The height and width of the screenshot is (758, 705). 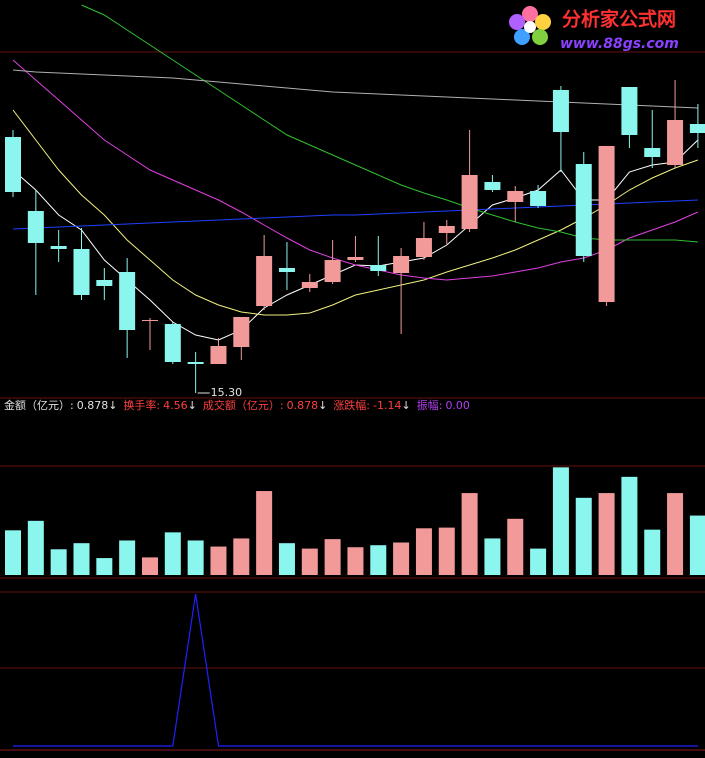 What do you see at coordinates (387, 405) in the screenshot?
I see `indicator-value: -1.14` at bounding box center [387, 405].